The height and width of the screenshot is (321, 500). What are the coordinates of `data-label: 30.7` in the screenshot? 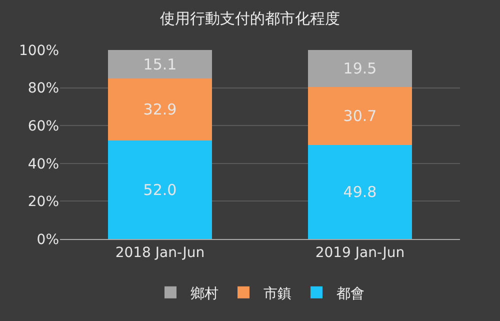 It's located at (360, 115).